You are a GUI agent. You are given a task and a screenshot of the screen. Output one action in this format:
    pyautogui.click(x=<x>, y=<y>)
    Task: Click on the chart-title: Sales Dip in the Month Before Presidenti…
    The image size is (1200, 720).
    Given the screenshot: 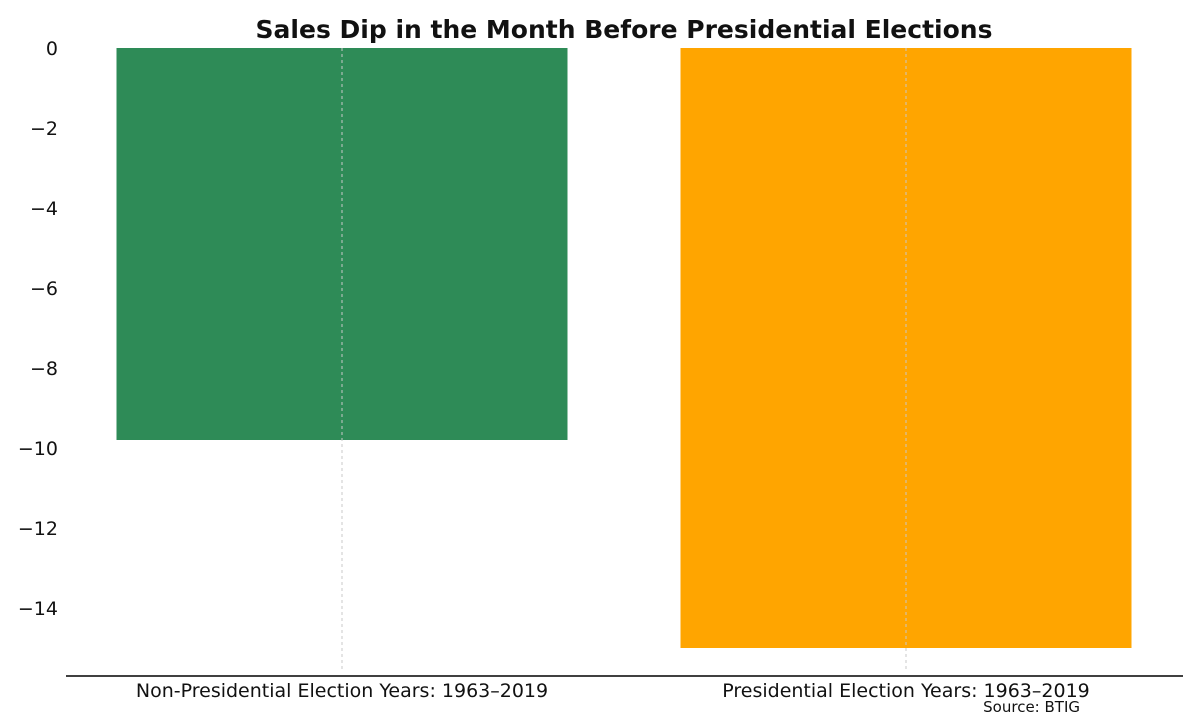 What is the action you would take?
    pyautogui.click(x=624, y=29)
    